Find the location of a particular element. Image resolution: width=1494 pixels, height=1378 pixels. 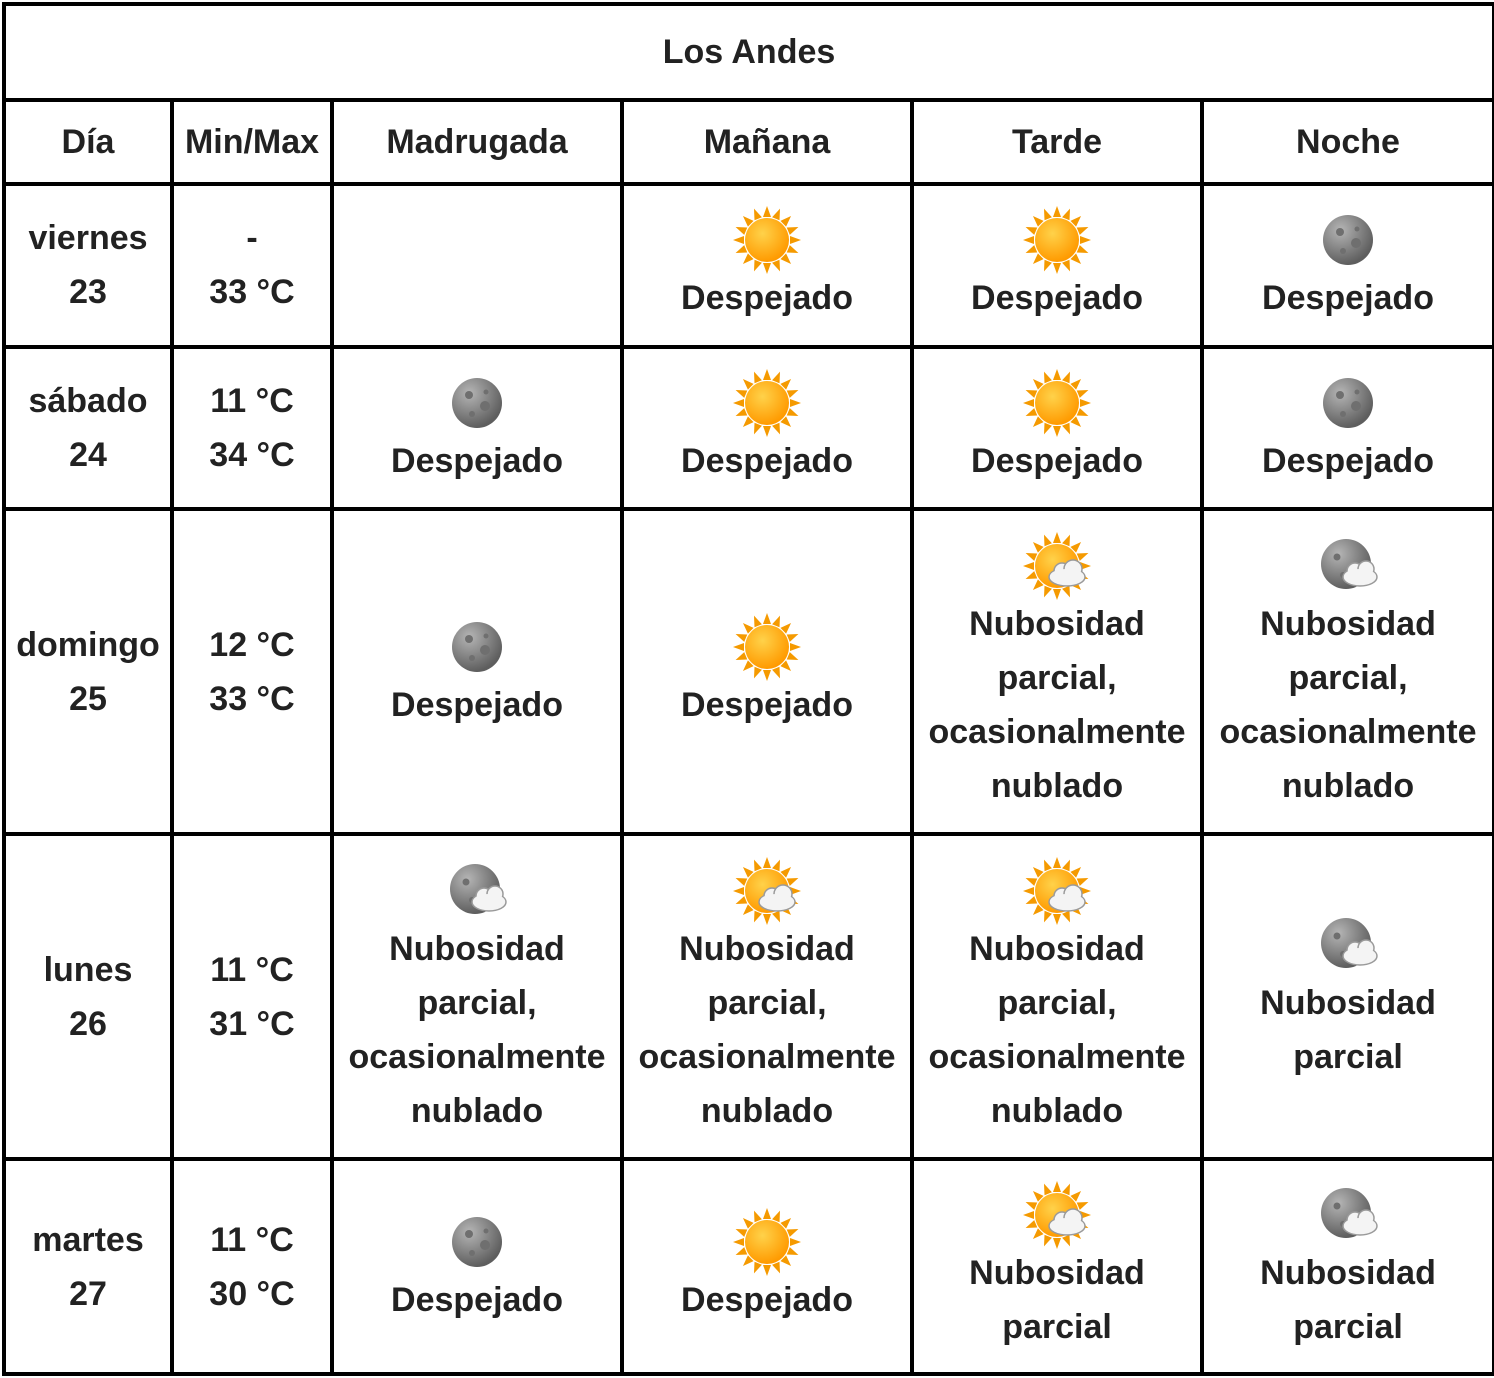

minmax-cell: - 33 °C is located at coordinates (252, 265).